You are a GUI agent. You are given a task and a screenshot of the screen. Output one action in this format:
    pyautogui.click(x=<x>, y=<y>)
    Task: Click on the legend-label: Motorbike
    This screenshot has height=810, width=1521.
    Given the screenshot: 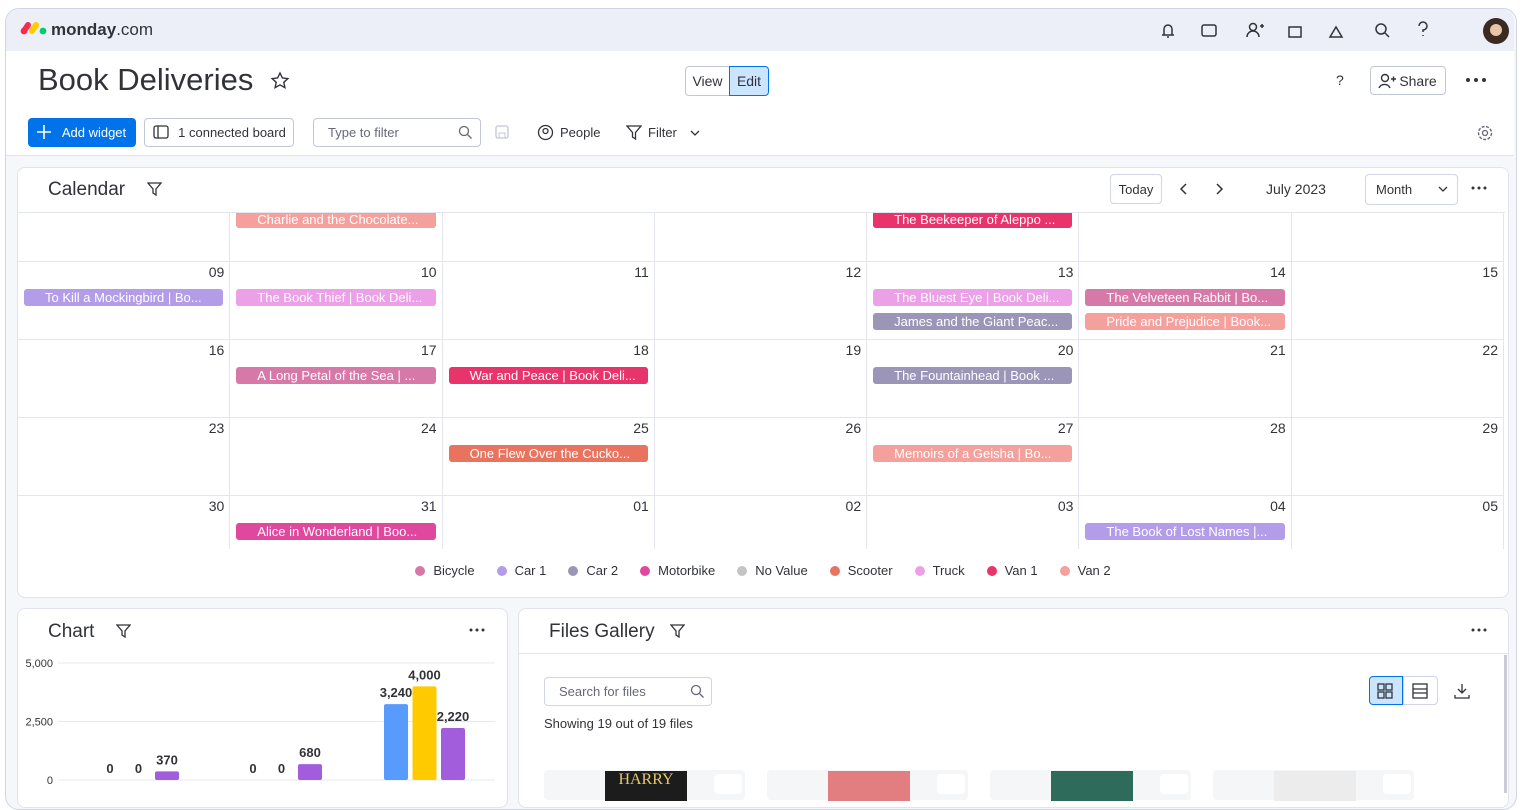 What is the action you would take?
    pyautogui.click(x=687, y=570)
    